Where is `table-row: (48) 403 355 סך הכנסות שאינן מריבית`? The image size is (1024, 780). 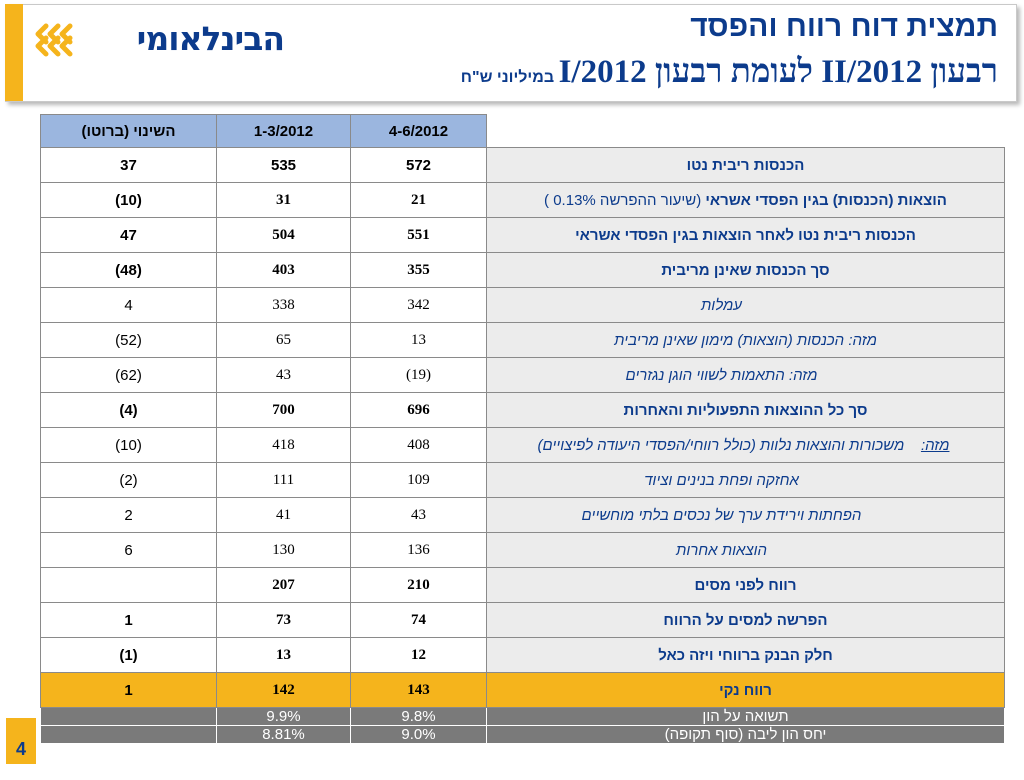 table-row: (48) 403 355 סך הכנסות שאינן מריבית is located at coordinates (522, 270).